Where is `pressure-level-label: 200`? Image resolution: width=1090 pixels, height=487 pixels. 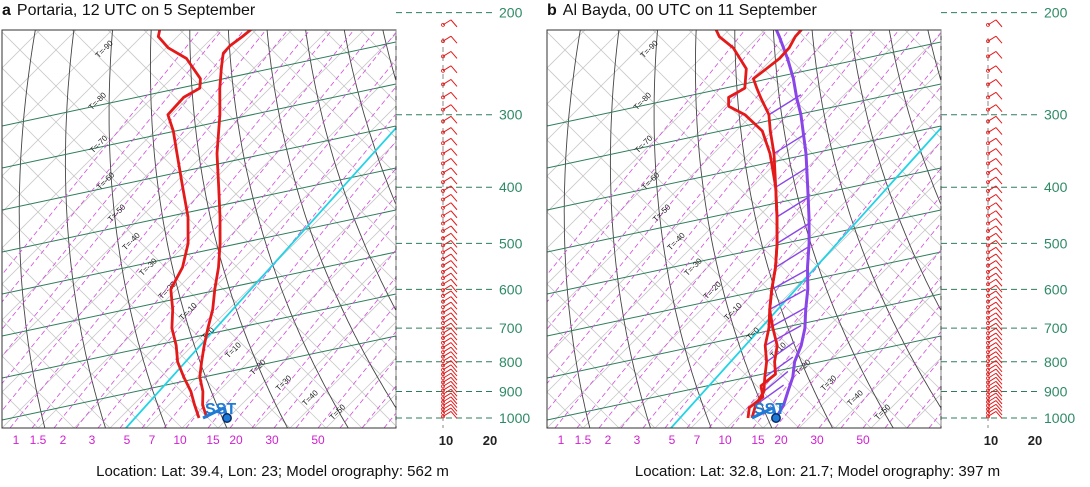 pressure-level-label: 200 is located at coordinates (1056, 13).